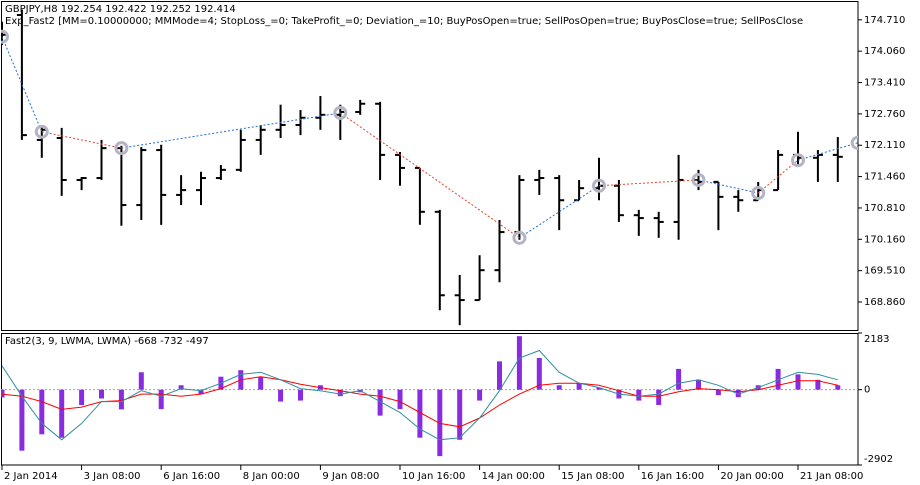  Describe the element at coordinates (884, 208) in the screenshot. I see `y-tick-label: 170.810` at that location.